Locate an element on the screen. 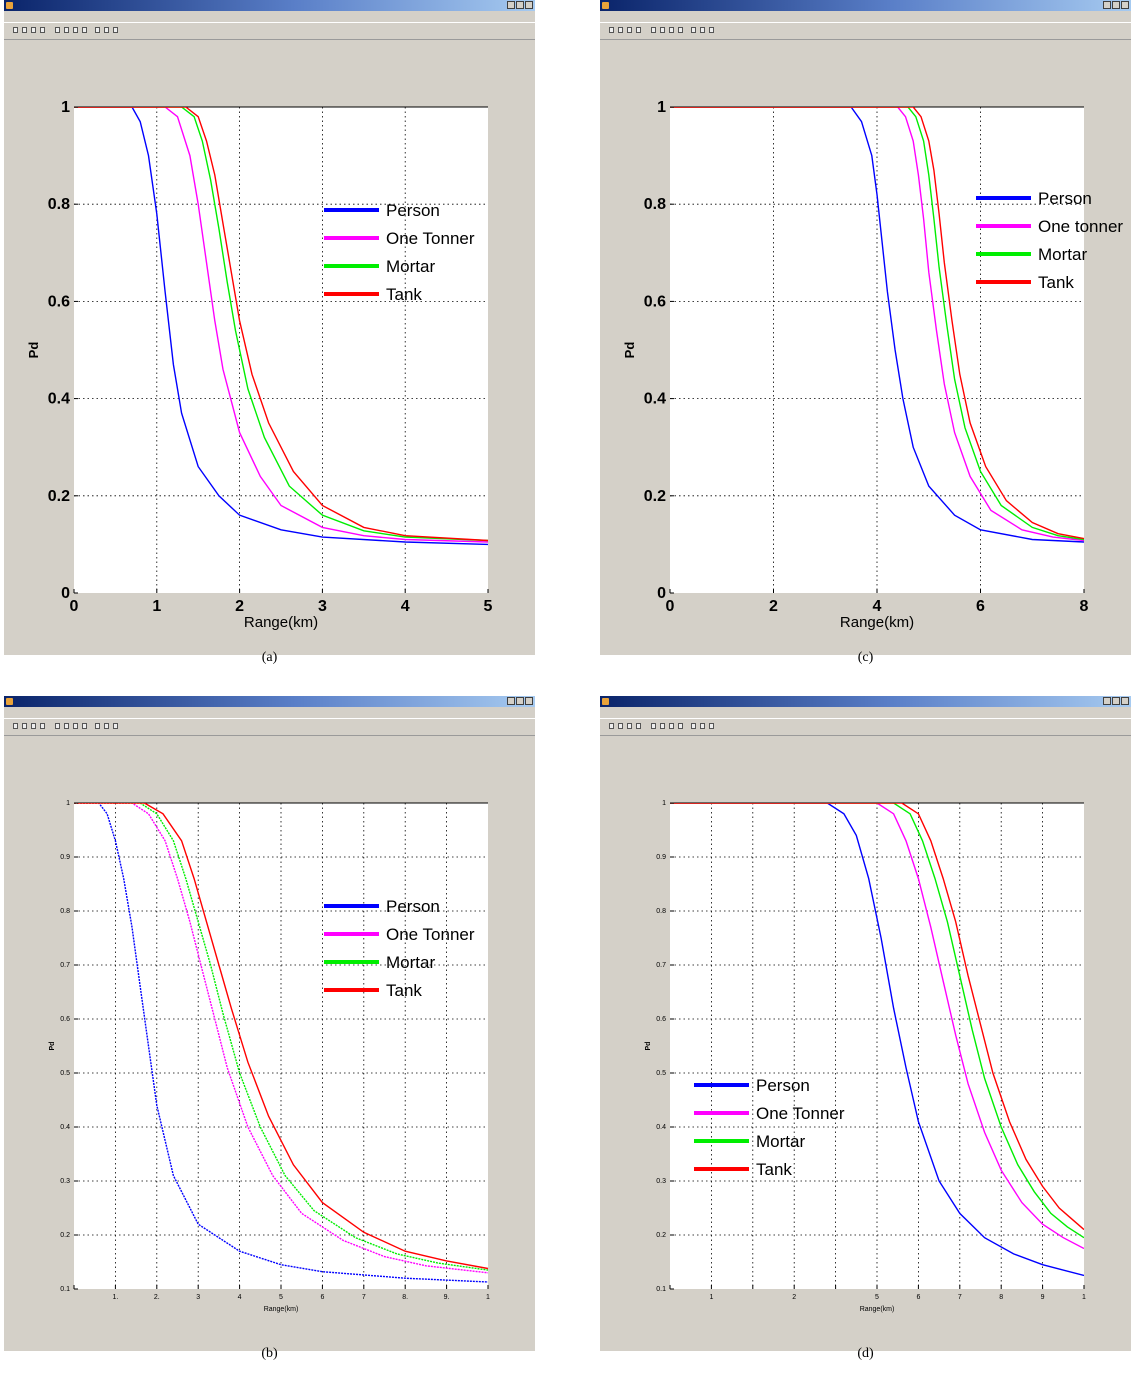 Image resolution: width=1135 pixels, height=1386 pixels. x-axis-label: Range(km) is located at coordinates (281, 1309).